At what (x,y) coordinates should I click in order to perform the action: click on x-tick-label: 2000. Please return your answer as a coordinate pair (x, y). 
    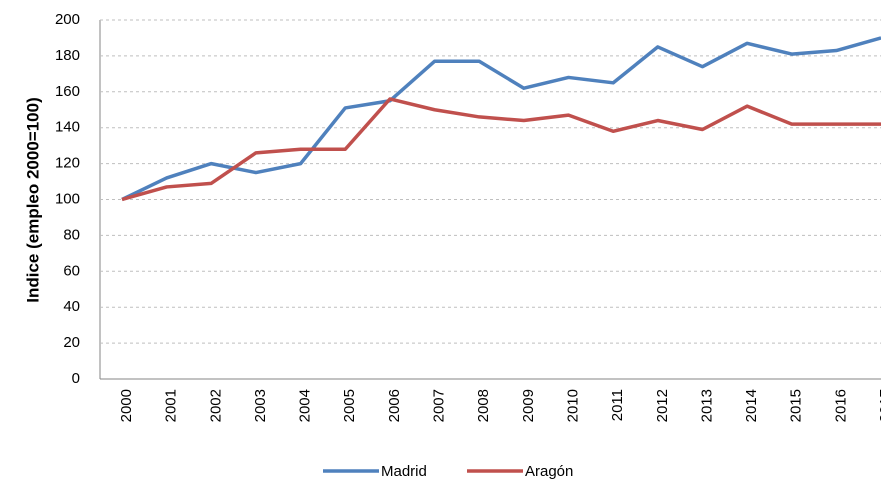
    Looking at the image, I should click on (126, 405).